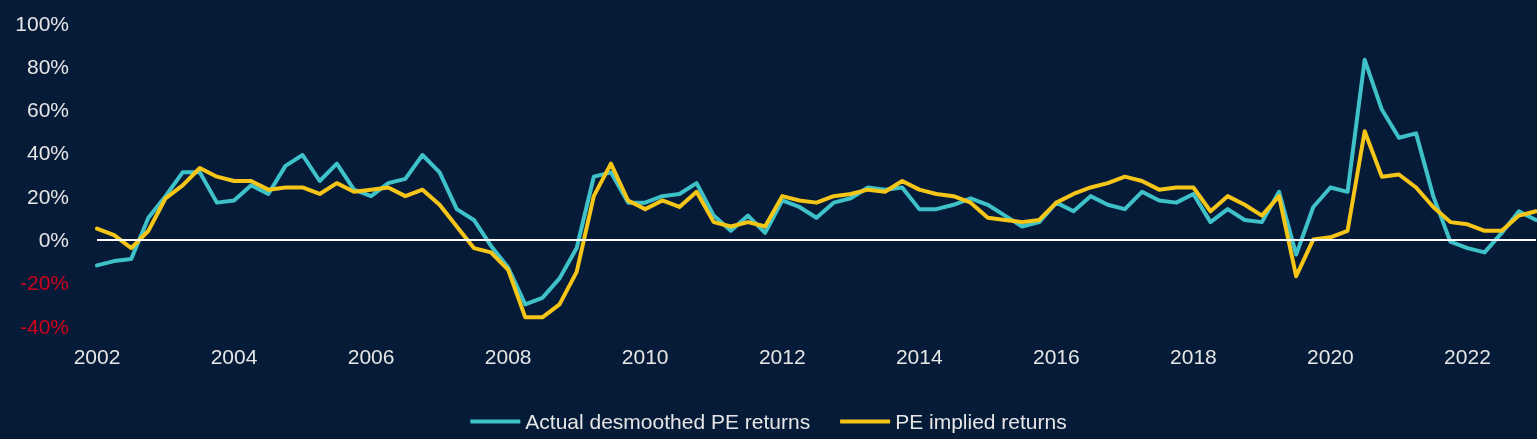 The height and width of the screenshot is (439, 1537). What do you see at coordinates (508, 356) in the screenshot?
I see `x-tick-label: 2008` at bounding box center [508, 356].